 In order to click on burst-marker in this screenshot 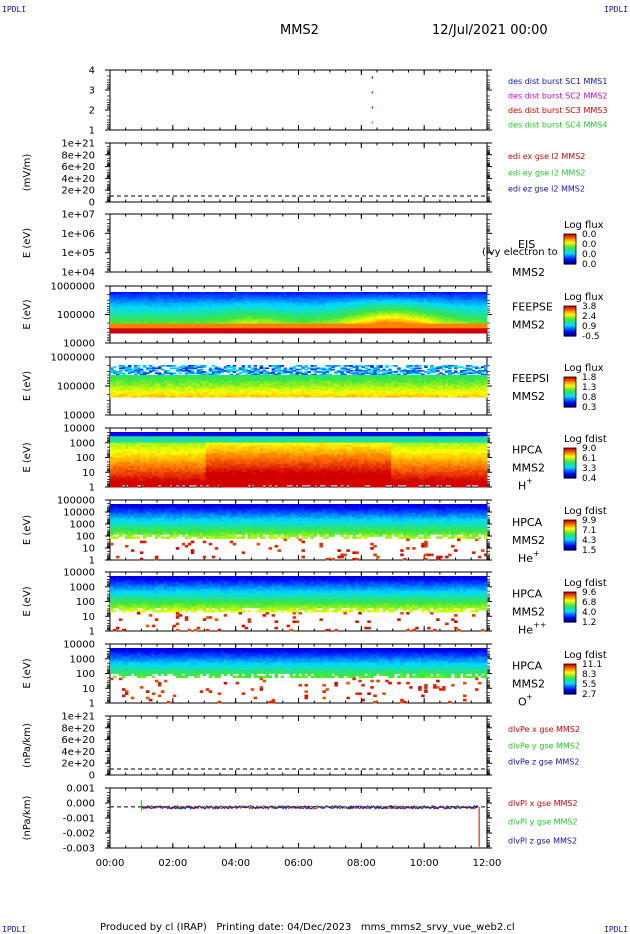, I will do `click(372, 92)`.